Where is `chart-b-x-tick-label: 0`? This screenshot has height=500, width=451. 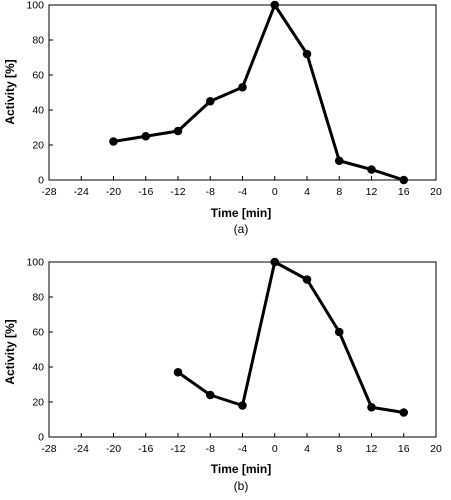
chart-b-x-tick-label: 0 is located at coordinates (275, 449).